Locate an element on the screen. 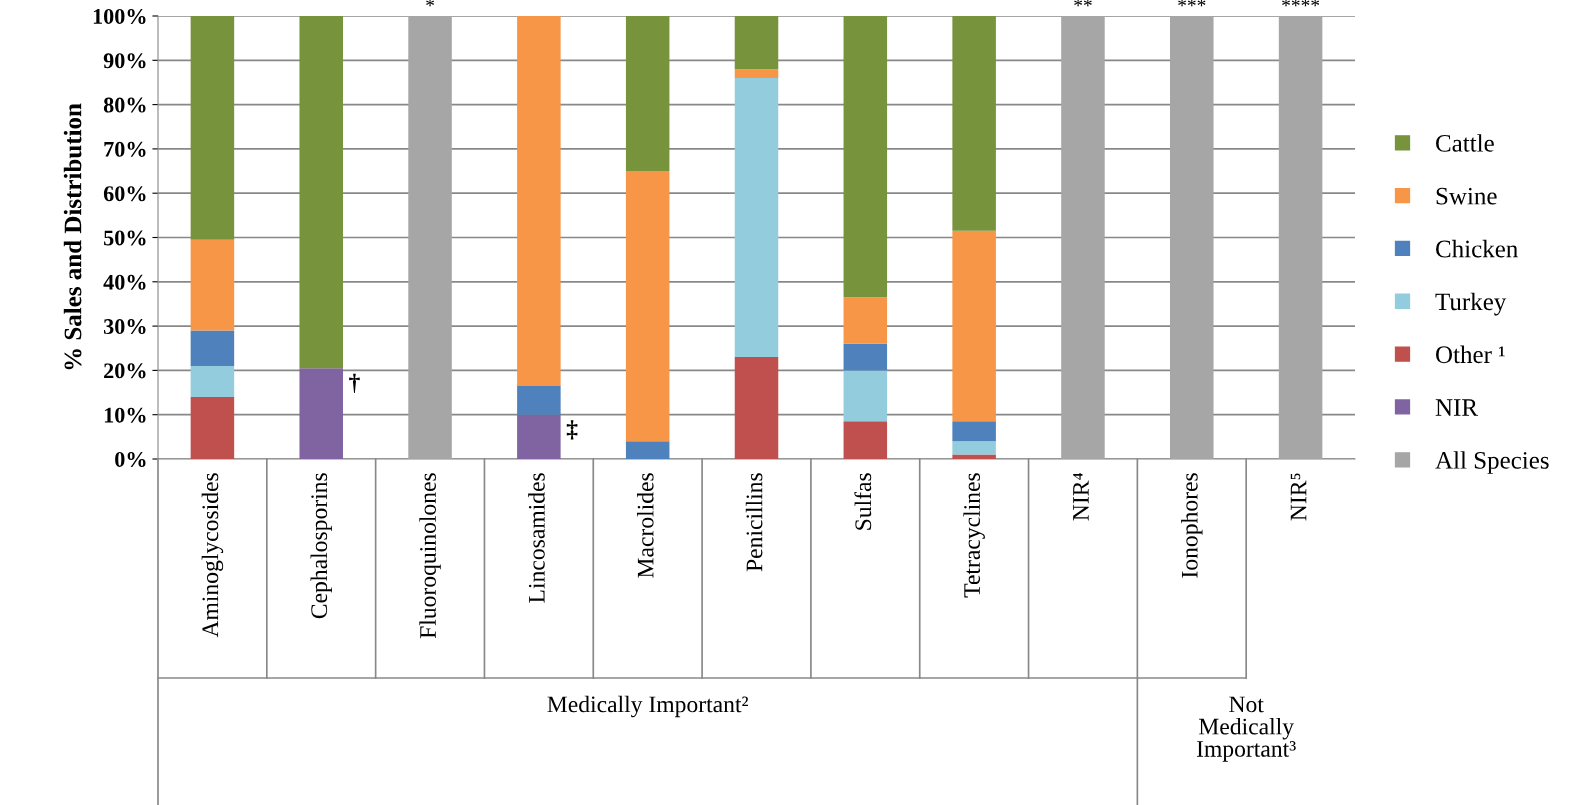 This screenshot has width=1589, height=805. annotation: ‡ is located at coordinates (572, 430).